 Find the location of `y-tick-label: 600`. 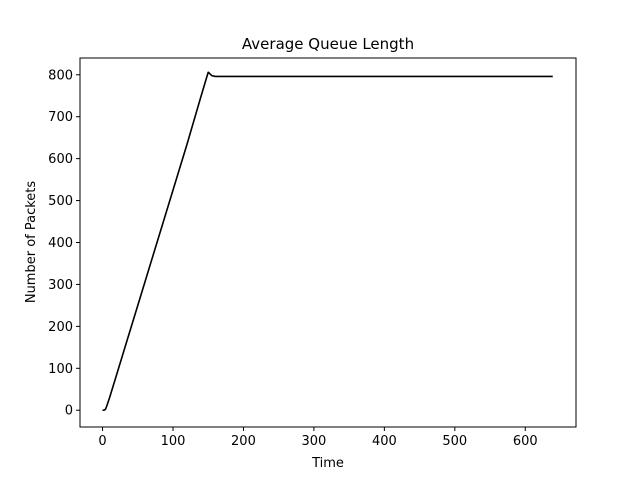

y-tick-label: 600 is located at coordinates (60, 159).